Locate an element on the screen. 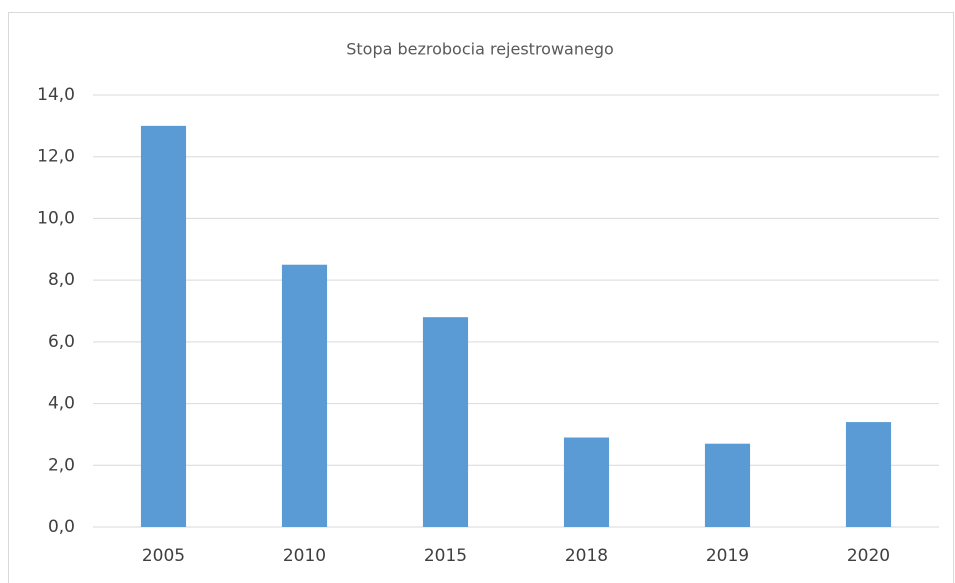 Image resolution: width=955 pixels, height=583 pixels. y-tick-label: 2,0 is located at coordinates (61, 465).